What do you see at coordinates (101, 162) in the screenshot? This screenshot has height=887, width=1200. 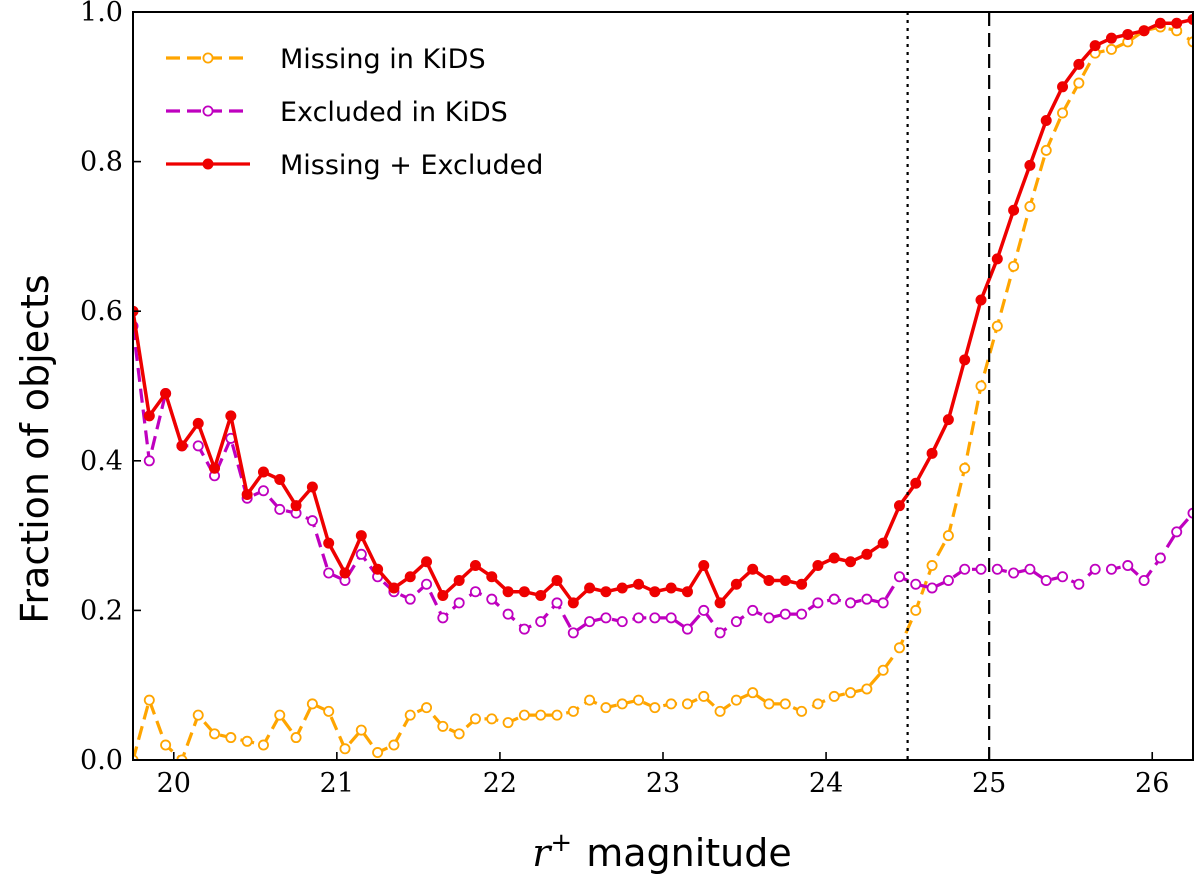 I see `y-tick-label: 0.8` at bounding box center [101, 162].